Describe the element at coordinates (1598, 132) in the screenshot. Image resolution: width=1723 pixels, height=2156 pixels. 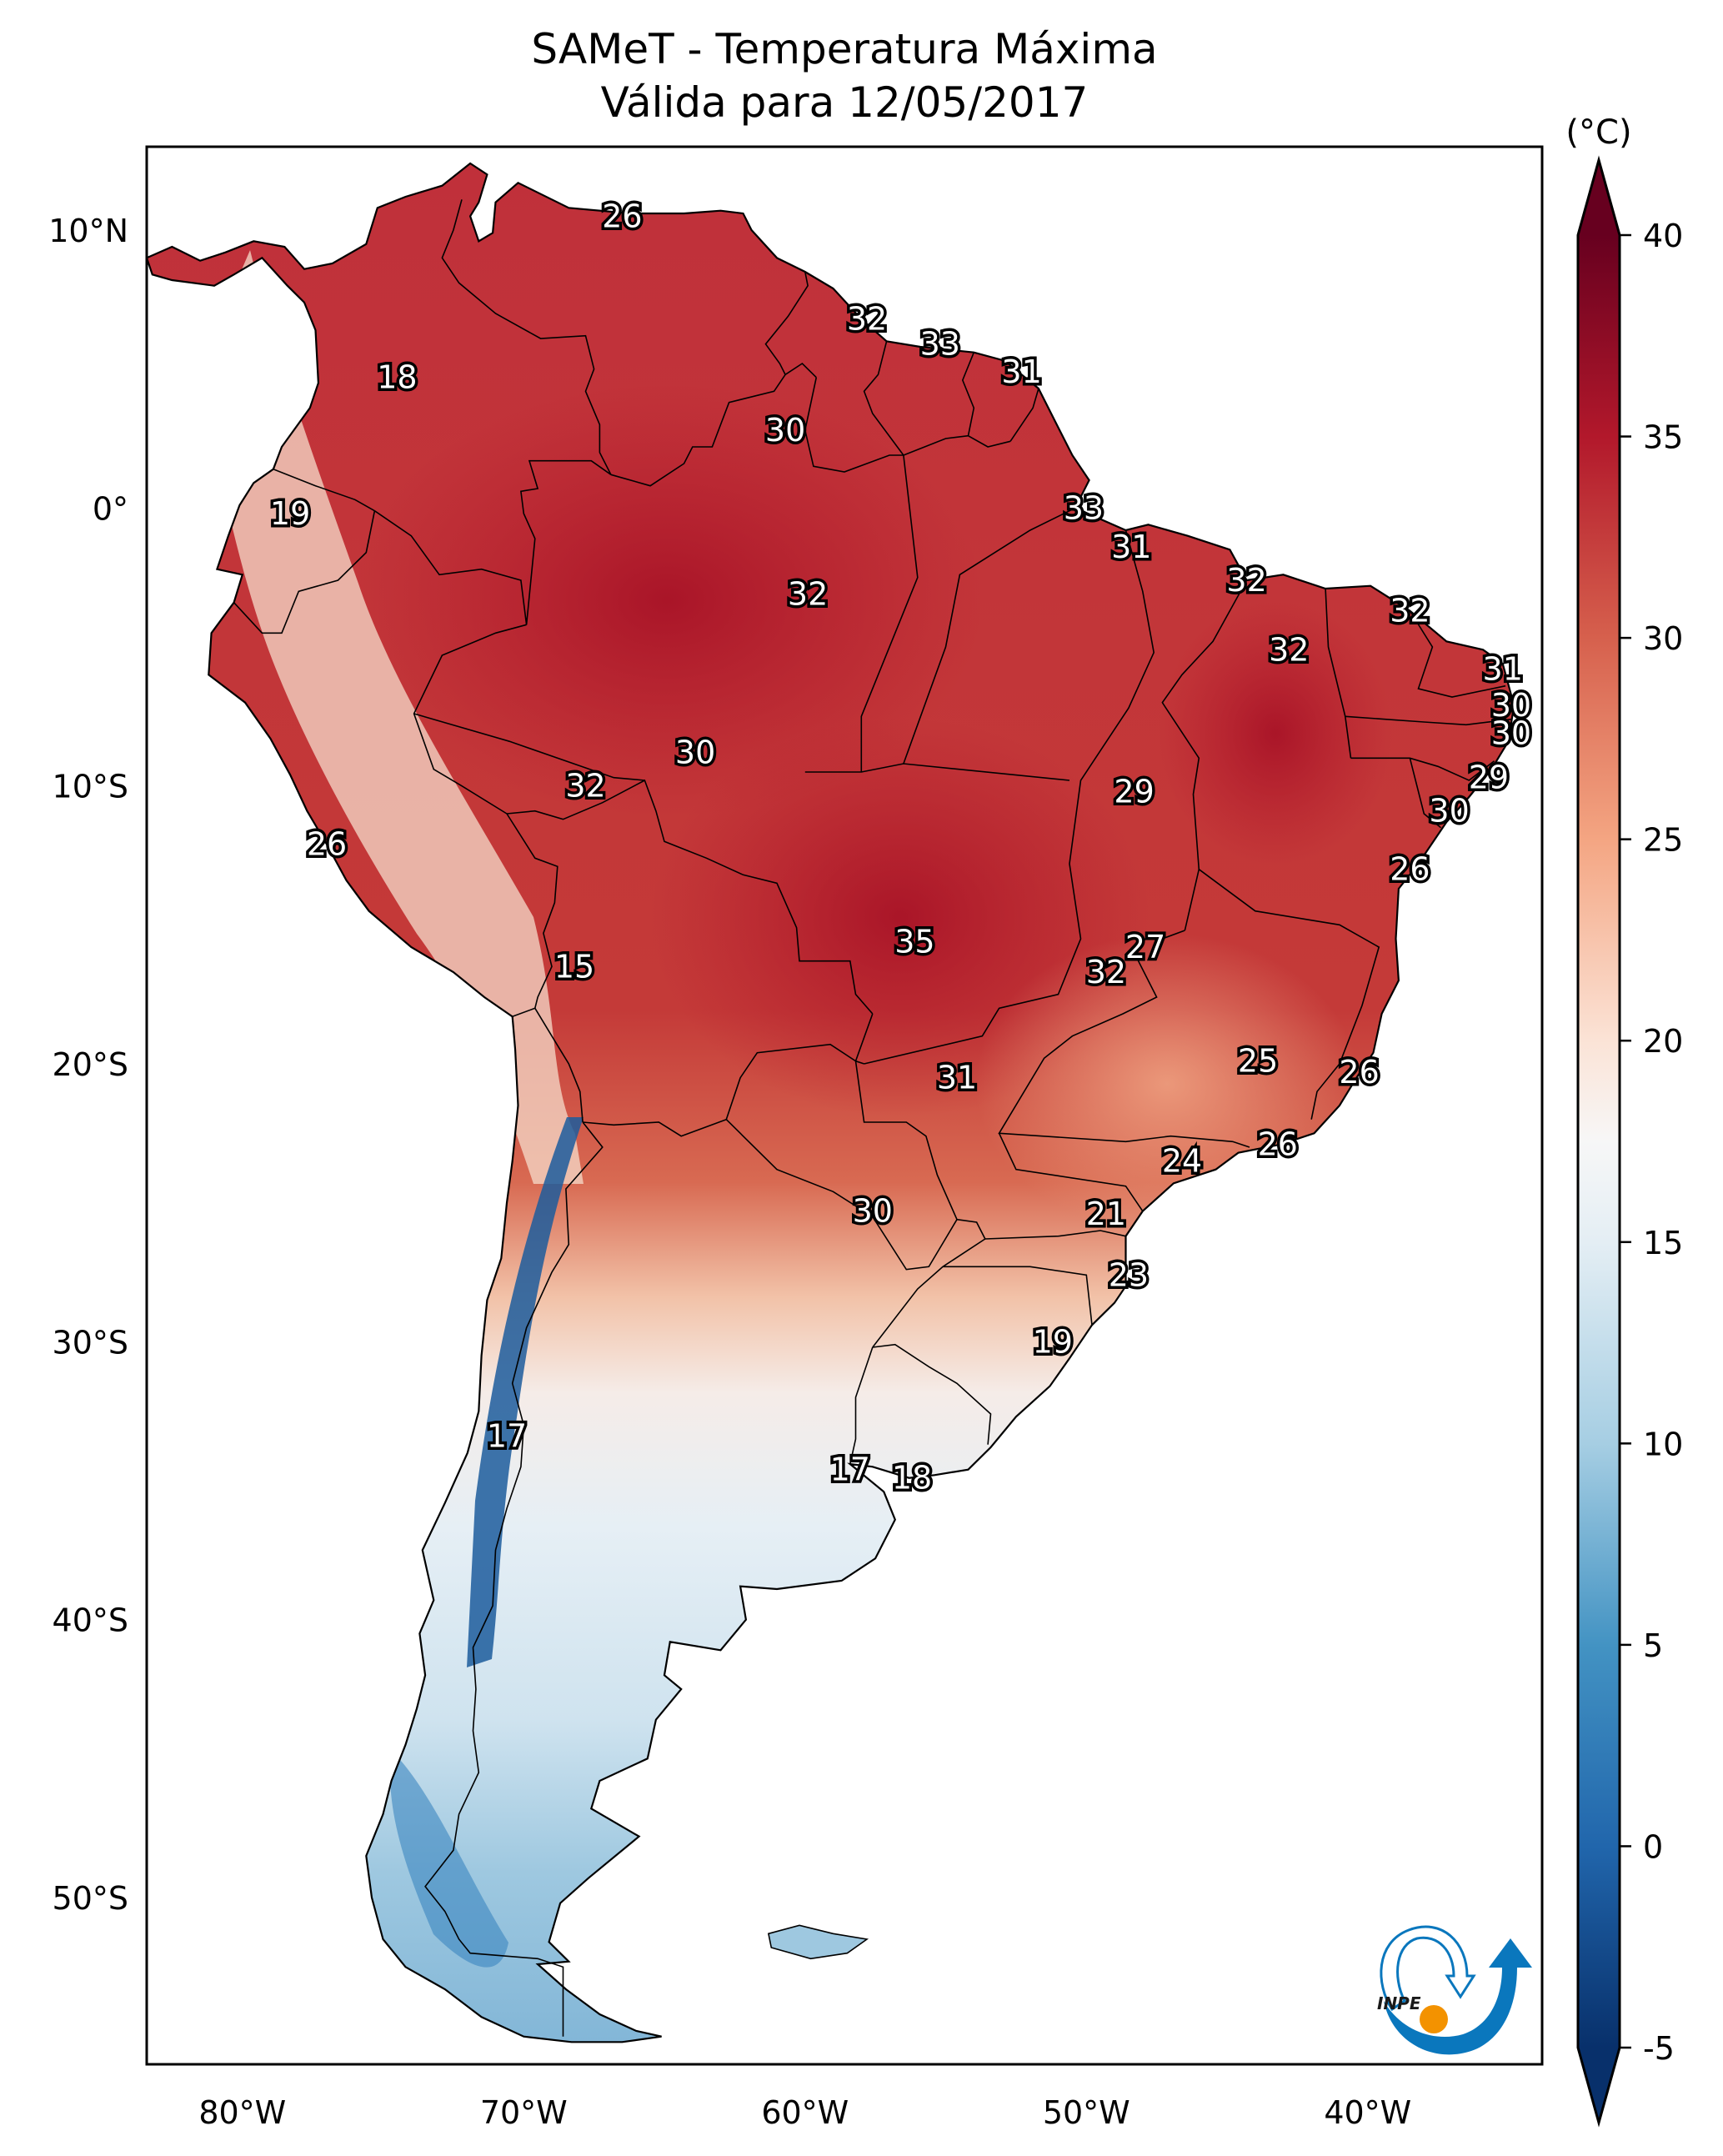
I see `colorbar-unit-label: (°C)` at that location.